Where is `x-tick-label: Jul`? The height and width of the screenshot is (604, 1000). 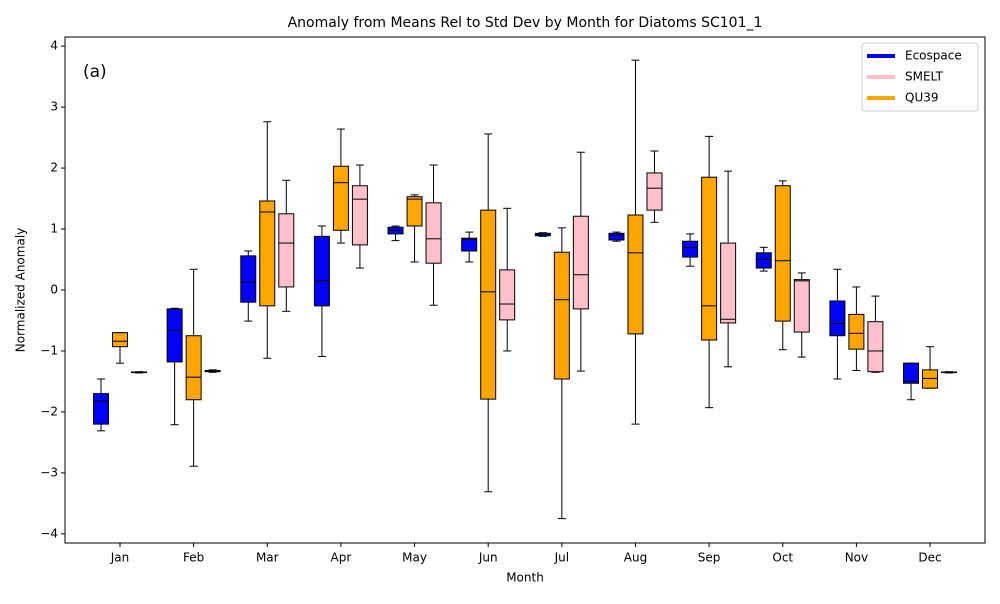
x-tick-label: Jul is located at coordinates (561, 558).